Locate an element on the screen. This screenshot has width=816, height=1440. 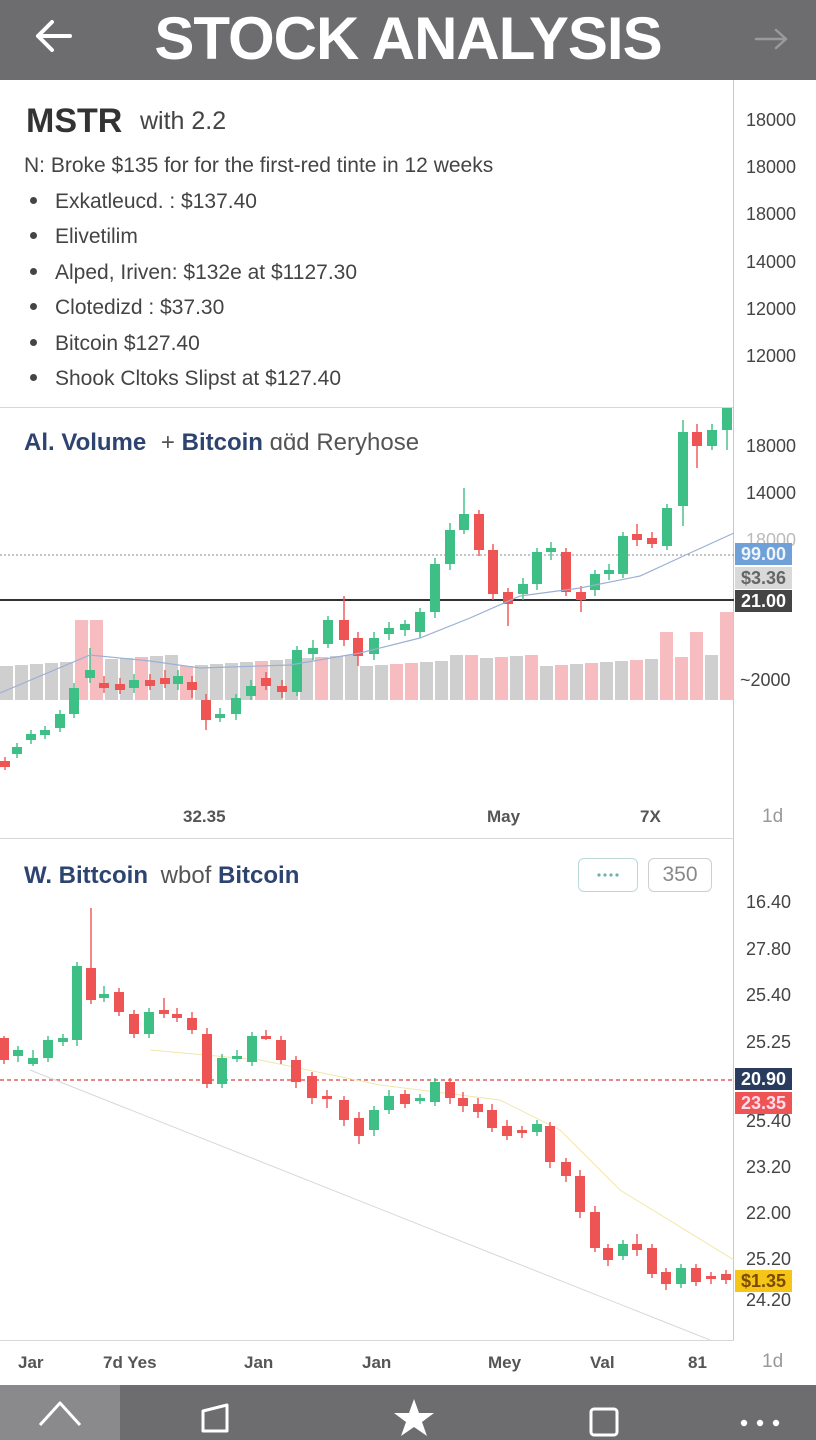
nav-square-button is located at coordinates (604, 1412).